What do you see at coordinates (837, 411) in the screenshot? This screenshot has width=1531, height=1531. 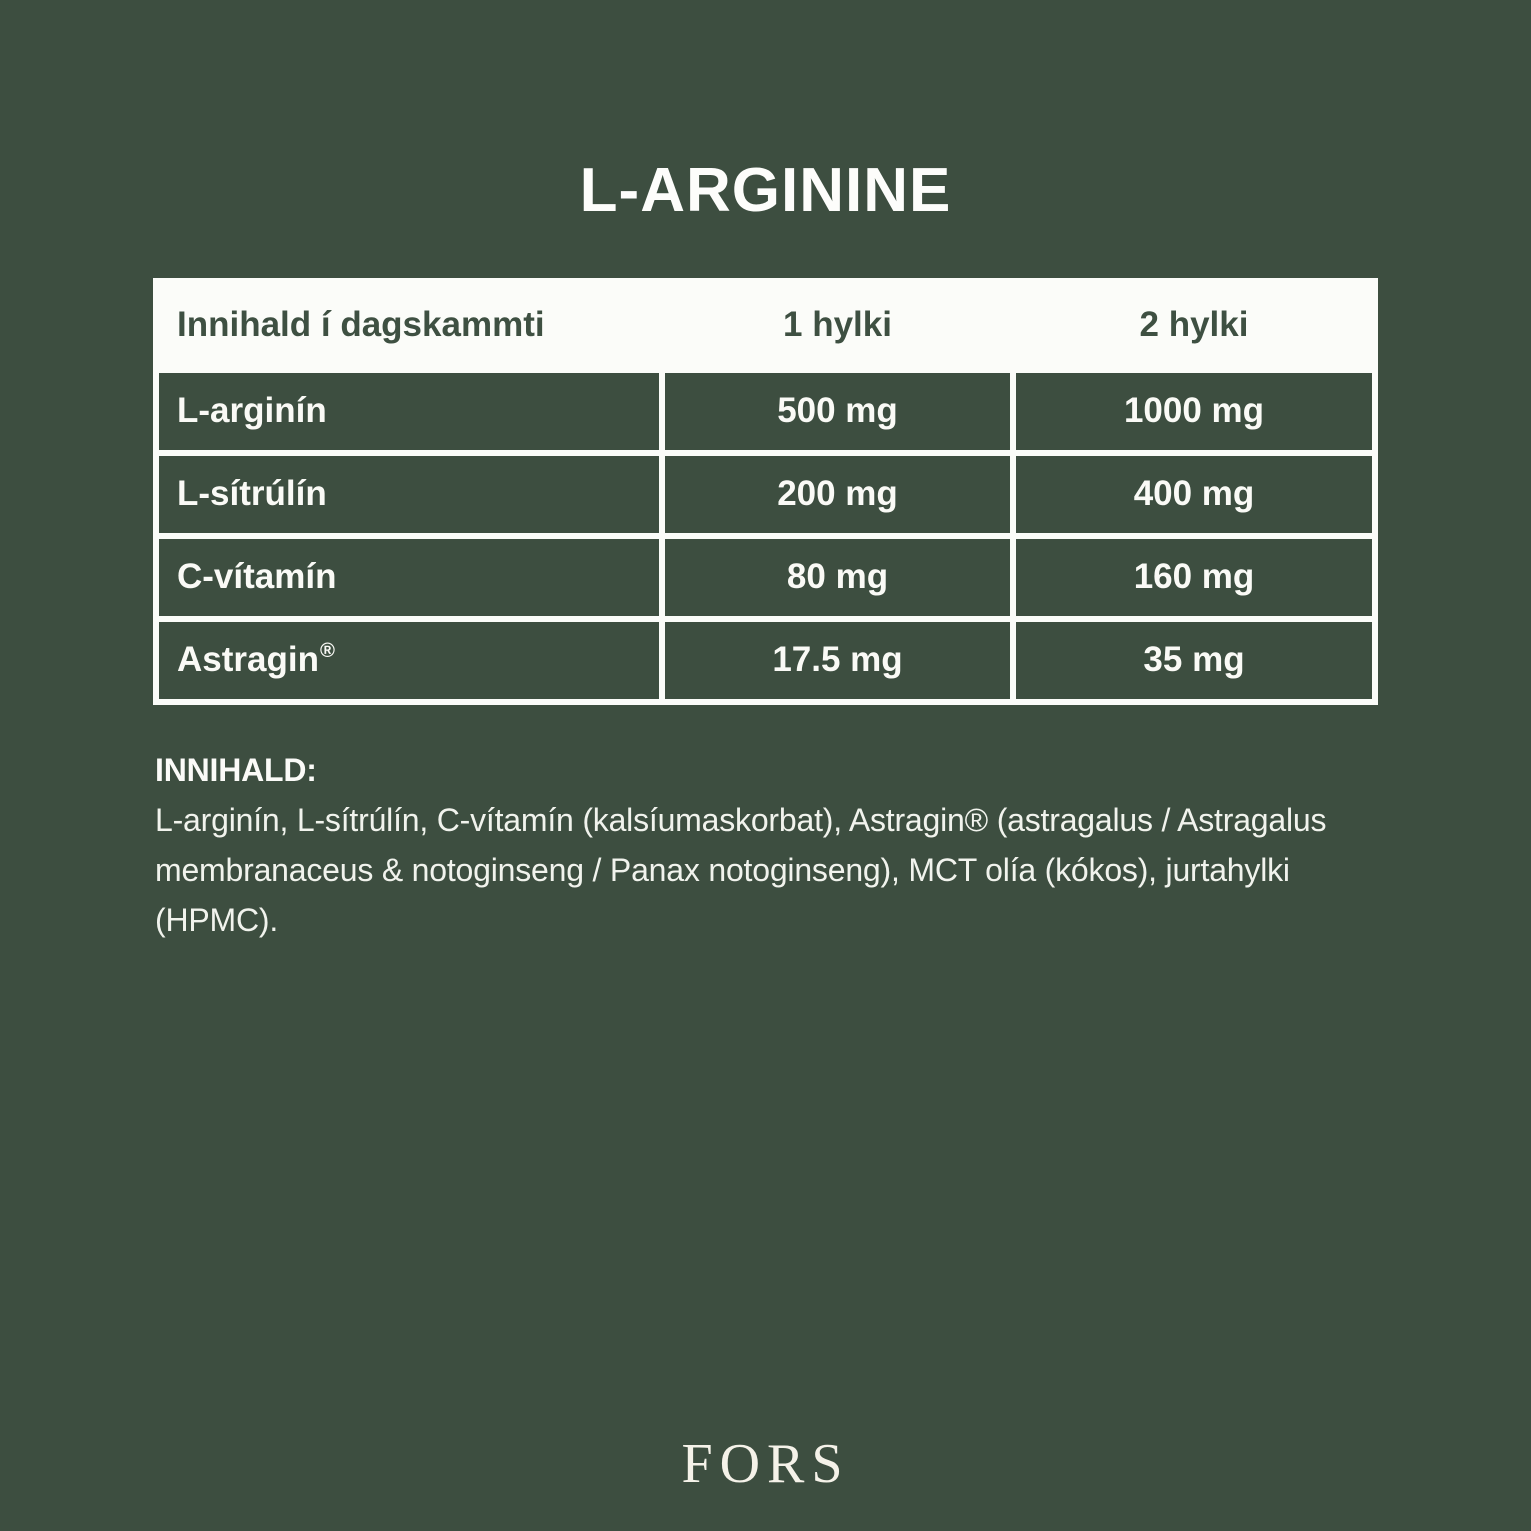 I see `amount-1-capsule-cell: 500 mg` at bounding box center [837, 411].